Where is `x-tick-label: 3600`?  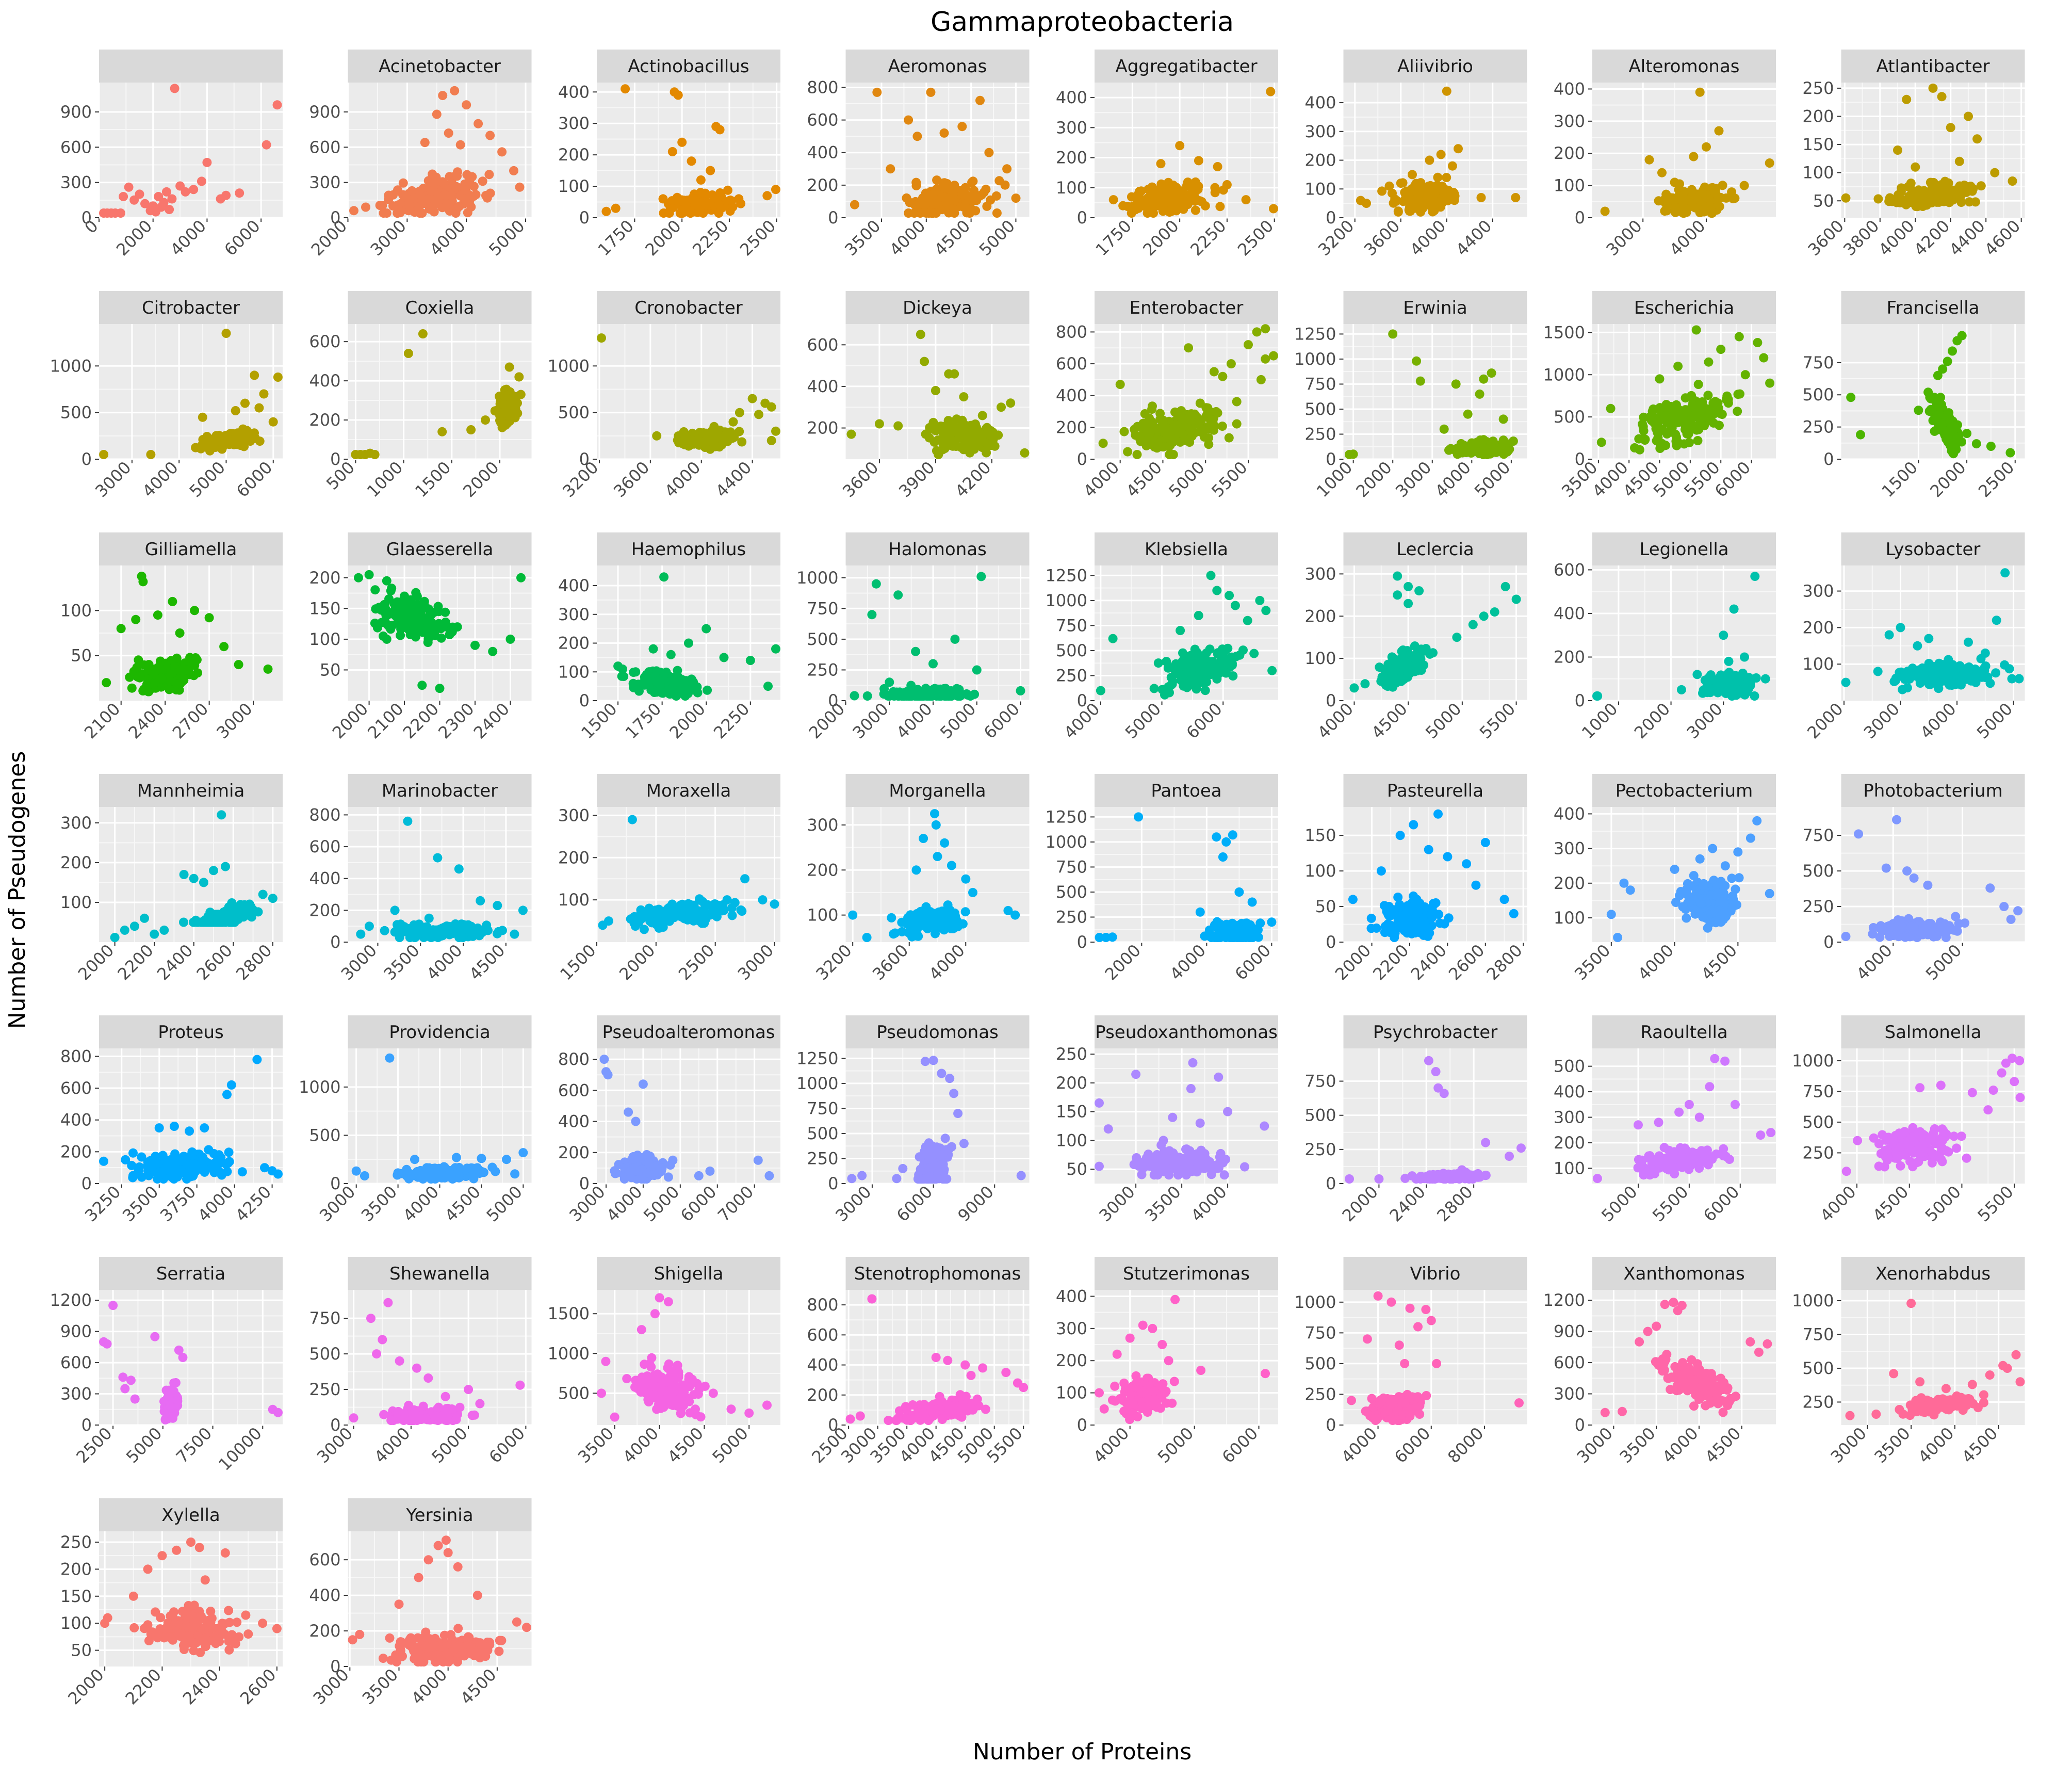 x-tick-label: 3600 is located at coordinates (860, 479).